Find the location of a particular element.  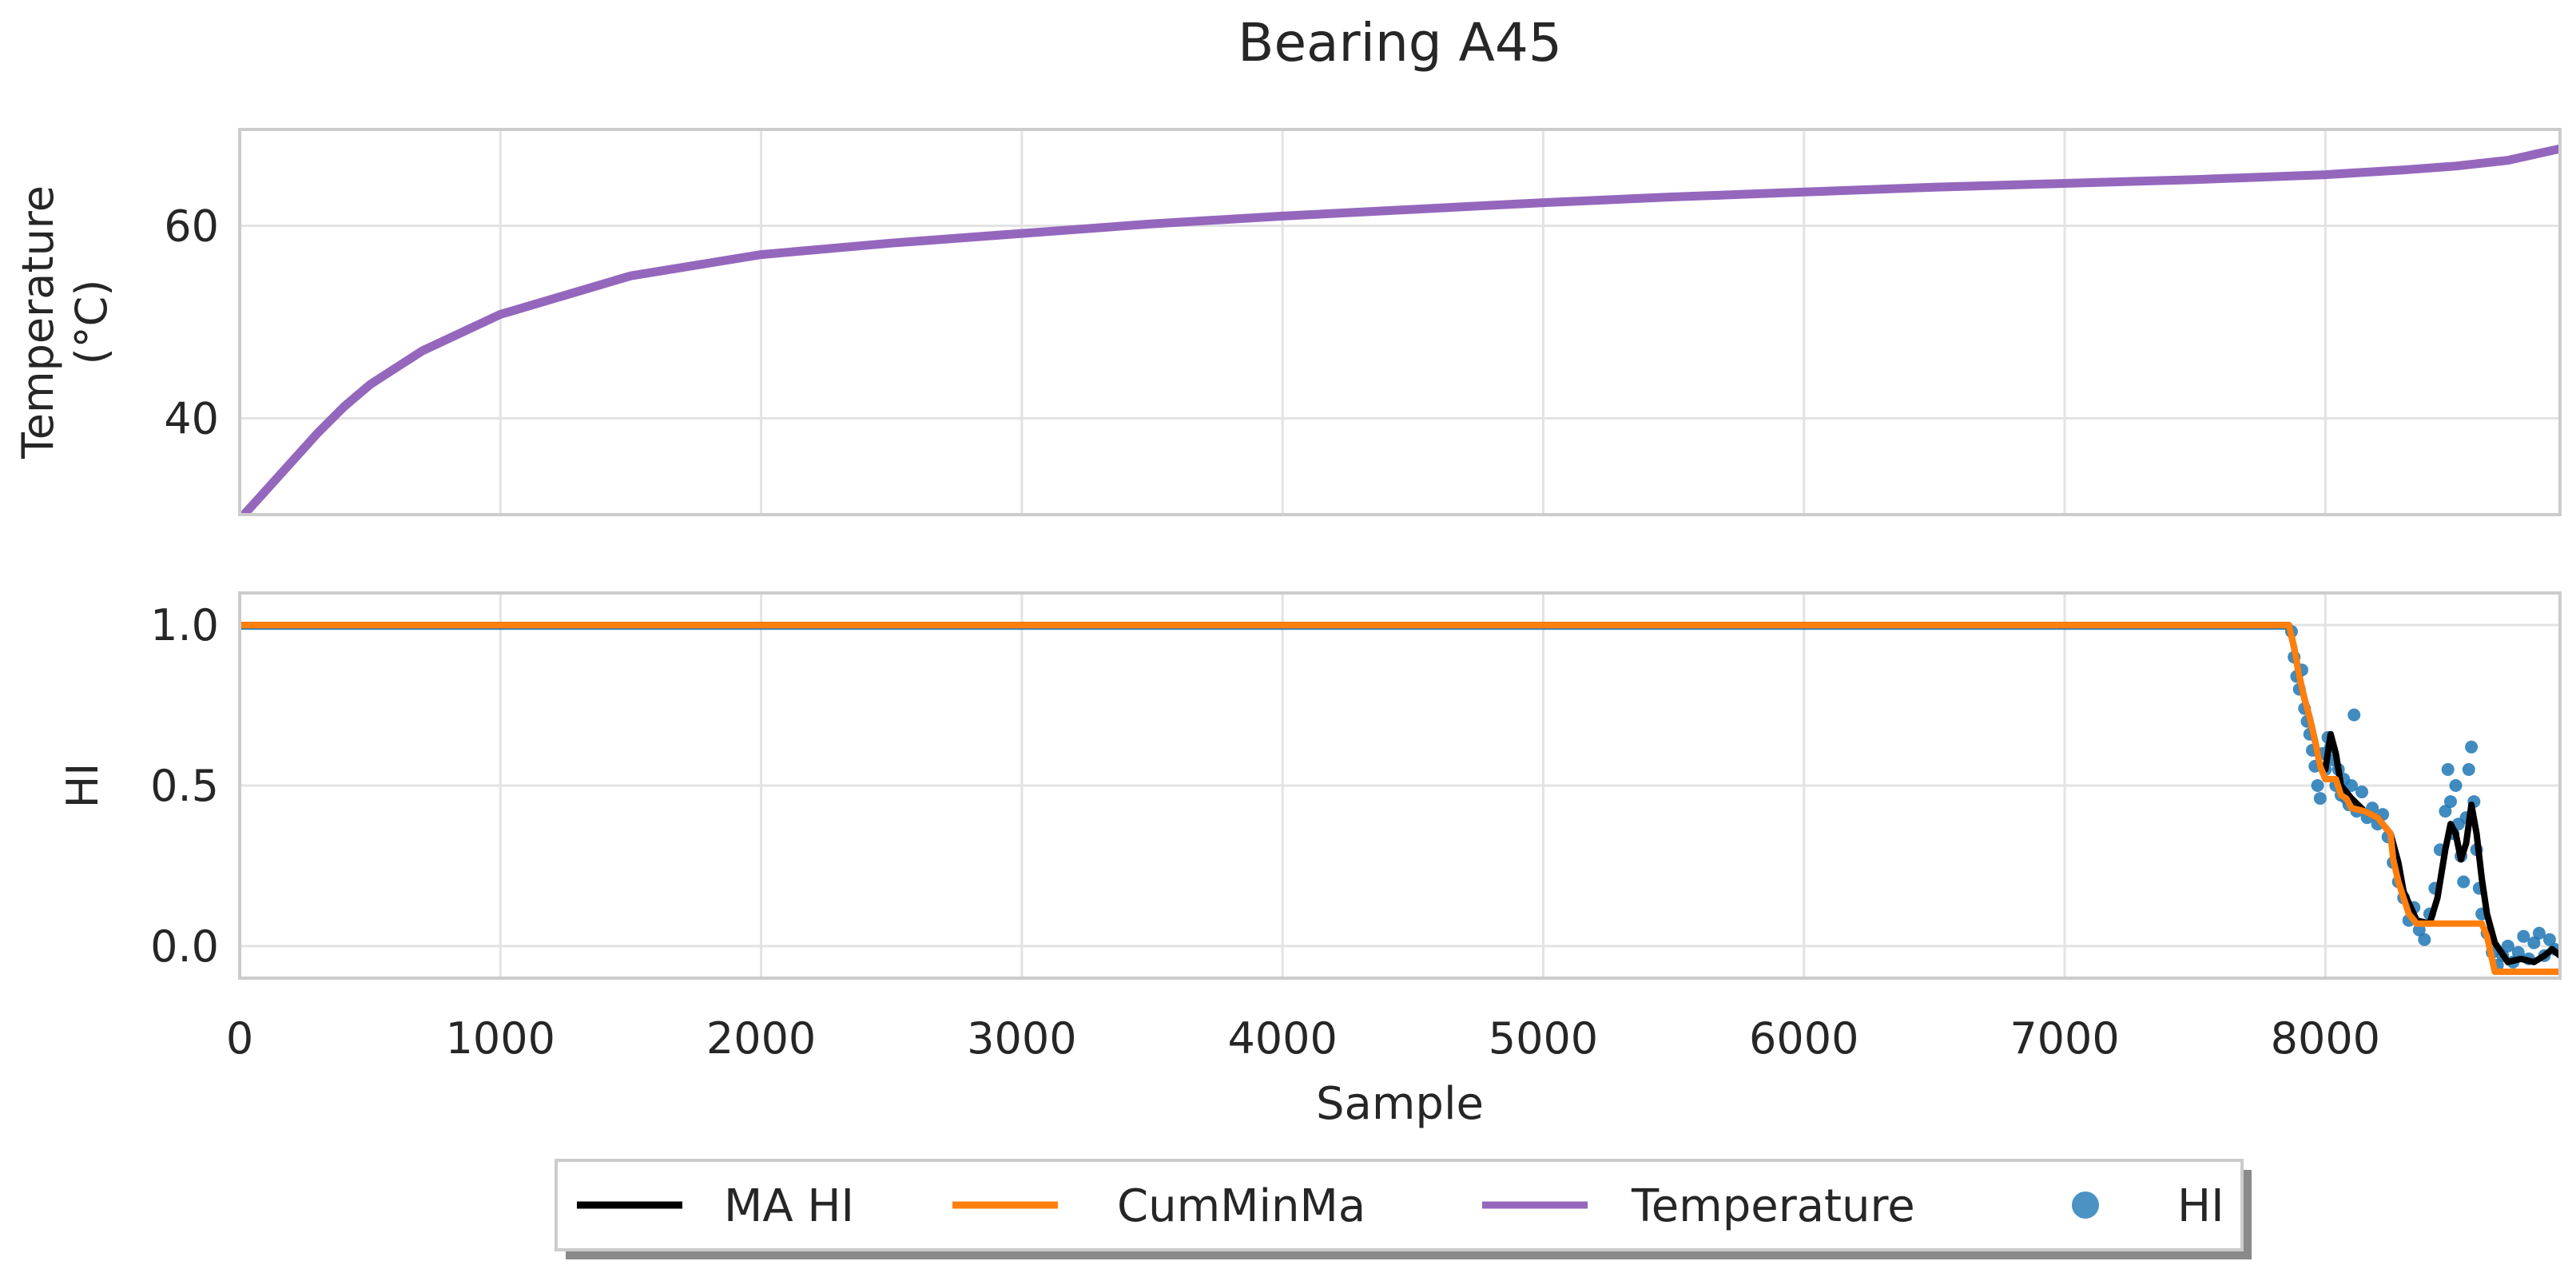

legend-box is located at coordinates (1399, 1205).